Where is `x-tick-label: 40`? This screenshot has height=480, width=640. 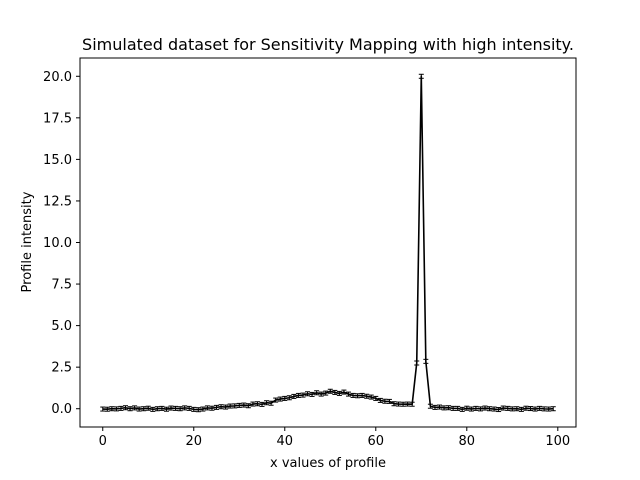 x-tick-label: 40 is located at coordinates (284, 441).